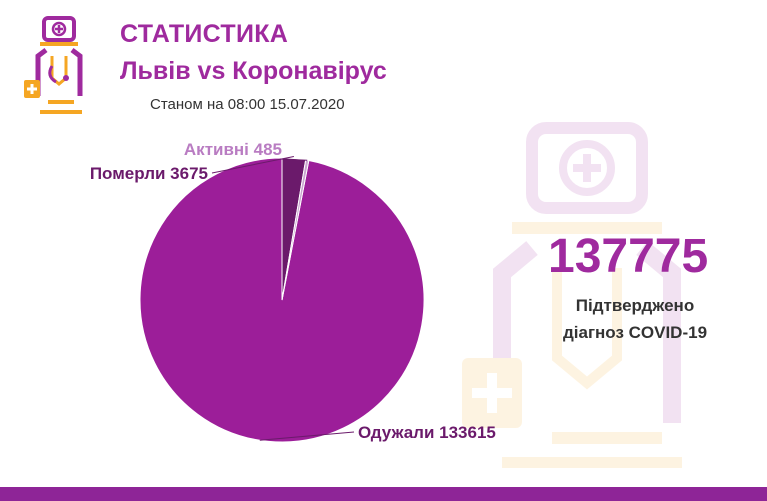 The height and width of the screenshot is (501, 767). I want to click on date-line: Станом на 08:00 15.07.2020, so click(247, 104).